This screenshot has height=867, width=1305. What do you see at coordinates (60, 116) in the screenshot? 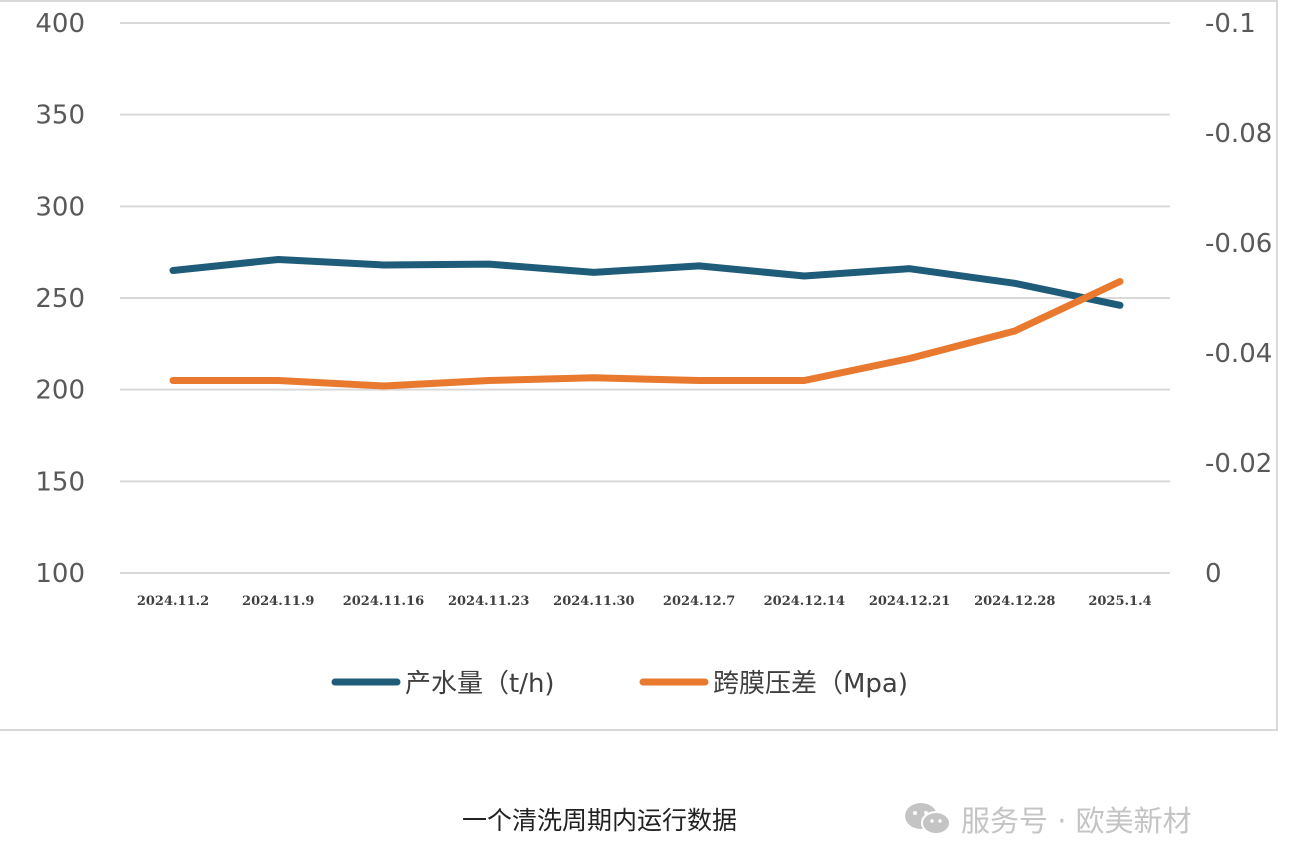
I see `left-tick-label: 350` at bounding box center [60, 116].